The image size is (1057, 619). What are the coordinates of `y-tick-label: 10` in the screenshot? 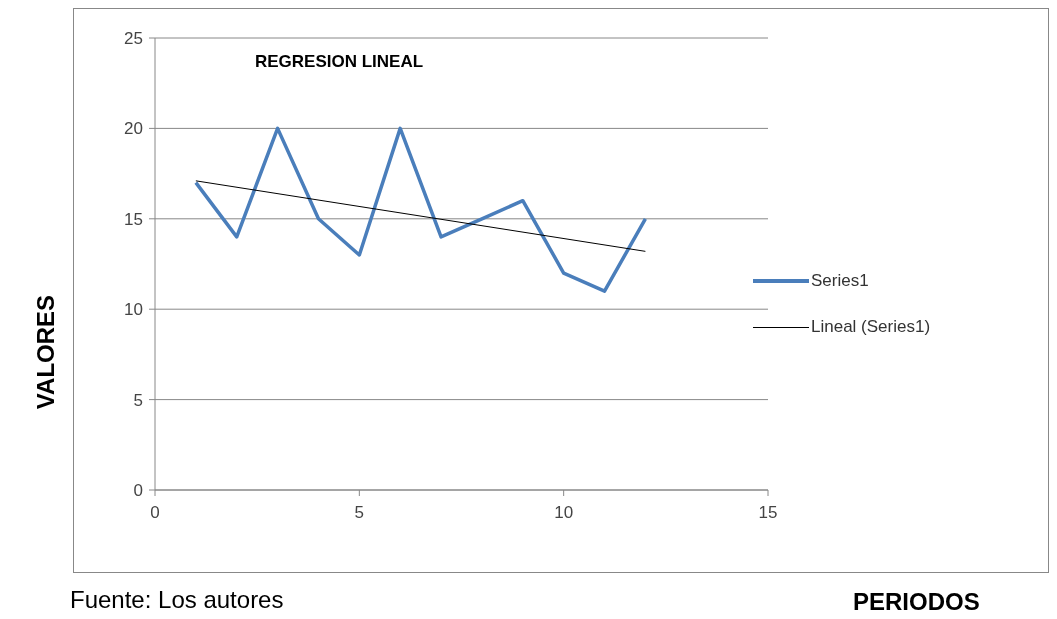 It's located at (133, 310).